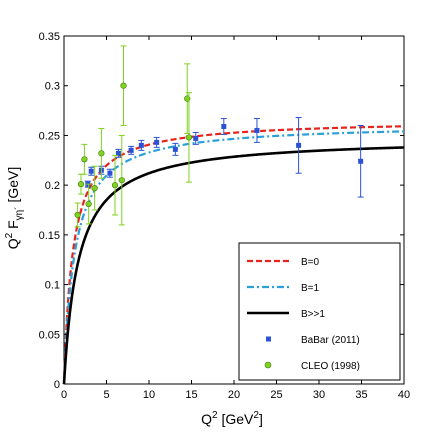 This screenshot has width=436, height=436. Describe the element at coordinates (57, 385) in the screenshot. I see `y-tick-label: 0` at that location.